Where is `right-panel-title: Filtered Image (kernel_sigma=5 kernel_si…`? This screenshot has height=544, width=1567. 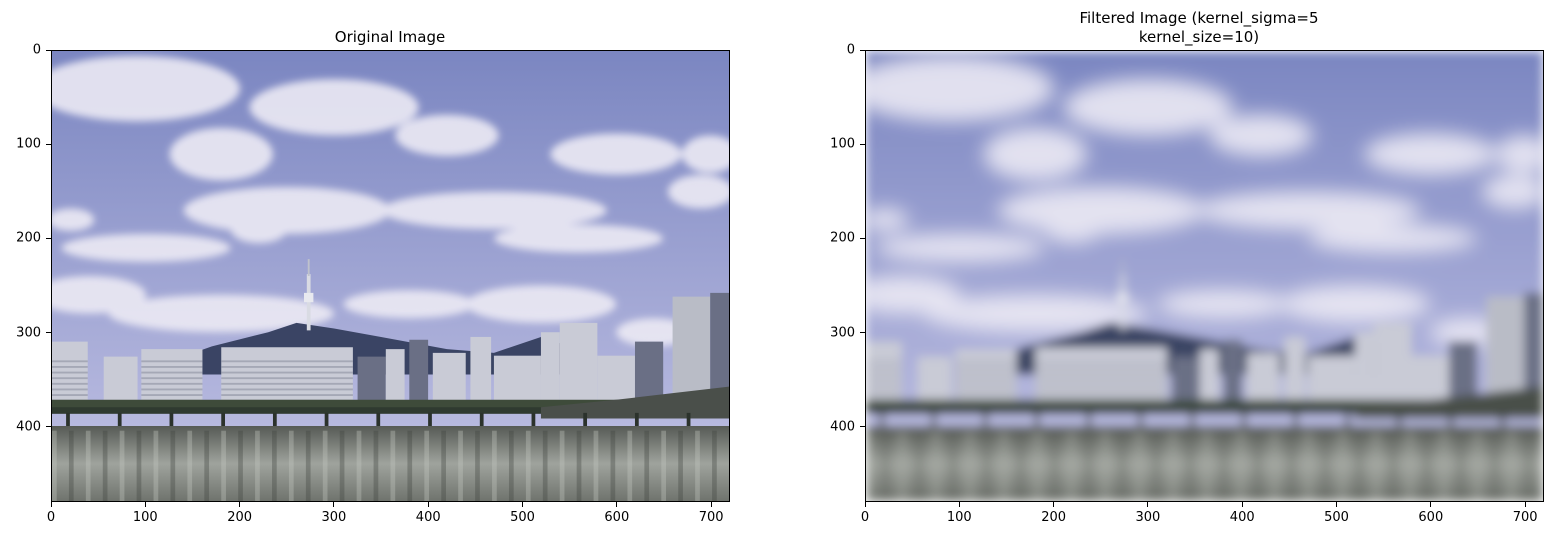
right-panel-title: Filtered Image (kernel_sigma=5 kernel_si… is located at coordinates (1199, 27).